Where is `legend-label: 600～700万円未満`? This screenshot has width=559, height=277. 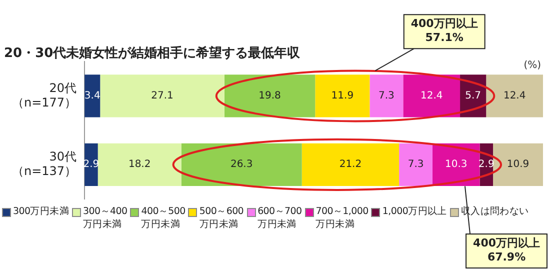 legend-label: 600～700万円未満 is located at coordinates (280, 218).